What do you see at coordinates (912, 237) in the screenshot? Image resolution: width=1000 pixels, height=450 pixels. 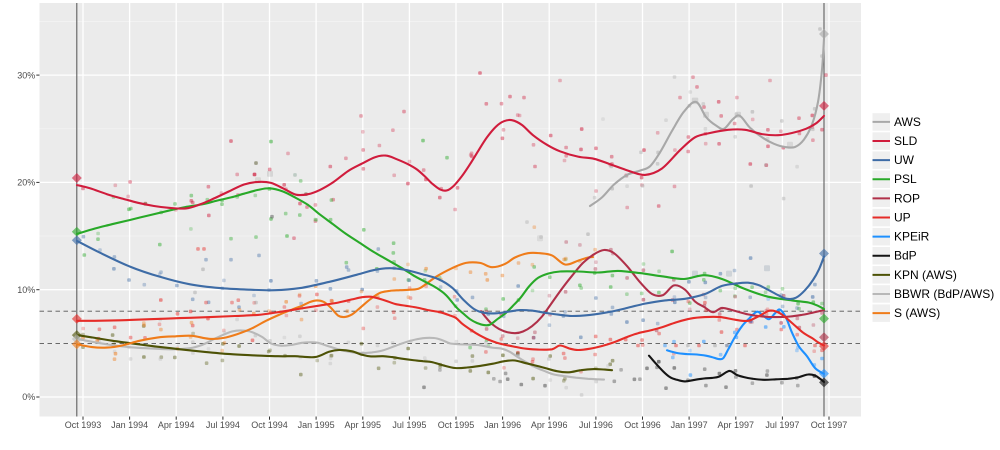 I see `svg-text: KPEiR` at bounding box center [912, 237].